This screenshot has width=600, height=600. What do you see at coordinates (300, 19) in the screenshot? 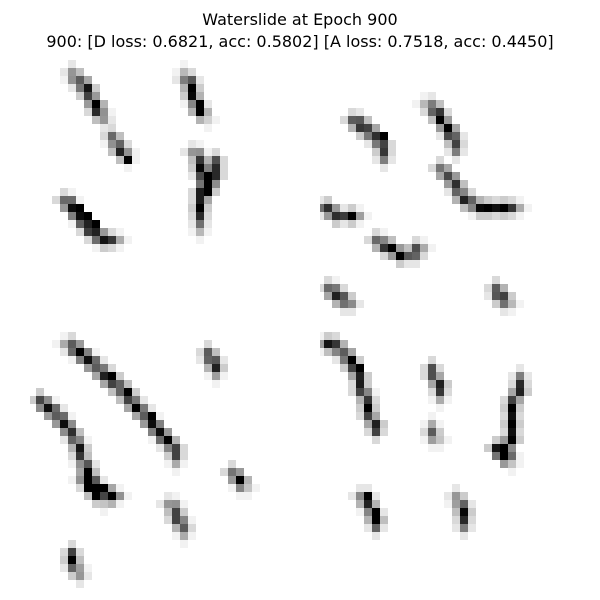
I see `figure-title: Waterslide at Epoch 900` at bounding box center [300, 19].